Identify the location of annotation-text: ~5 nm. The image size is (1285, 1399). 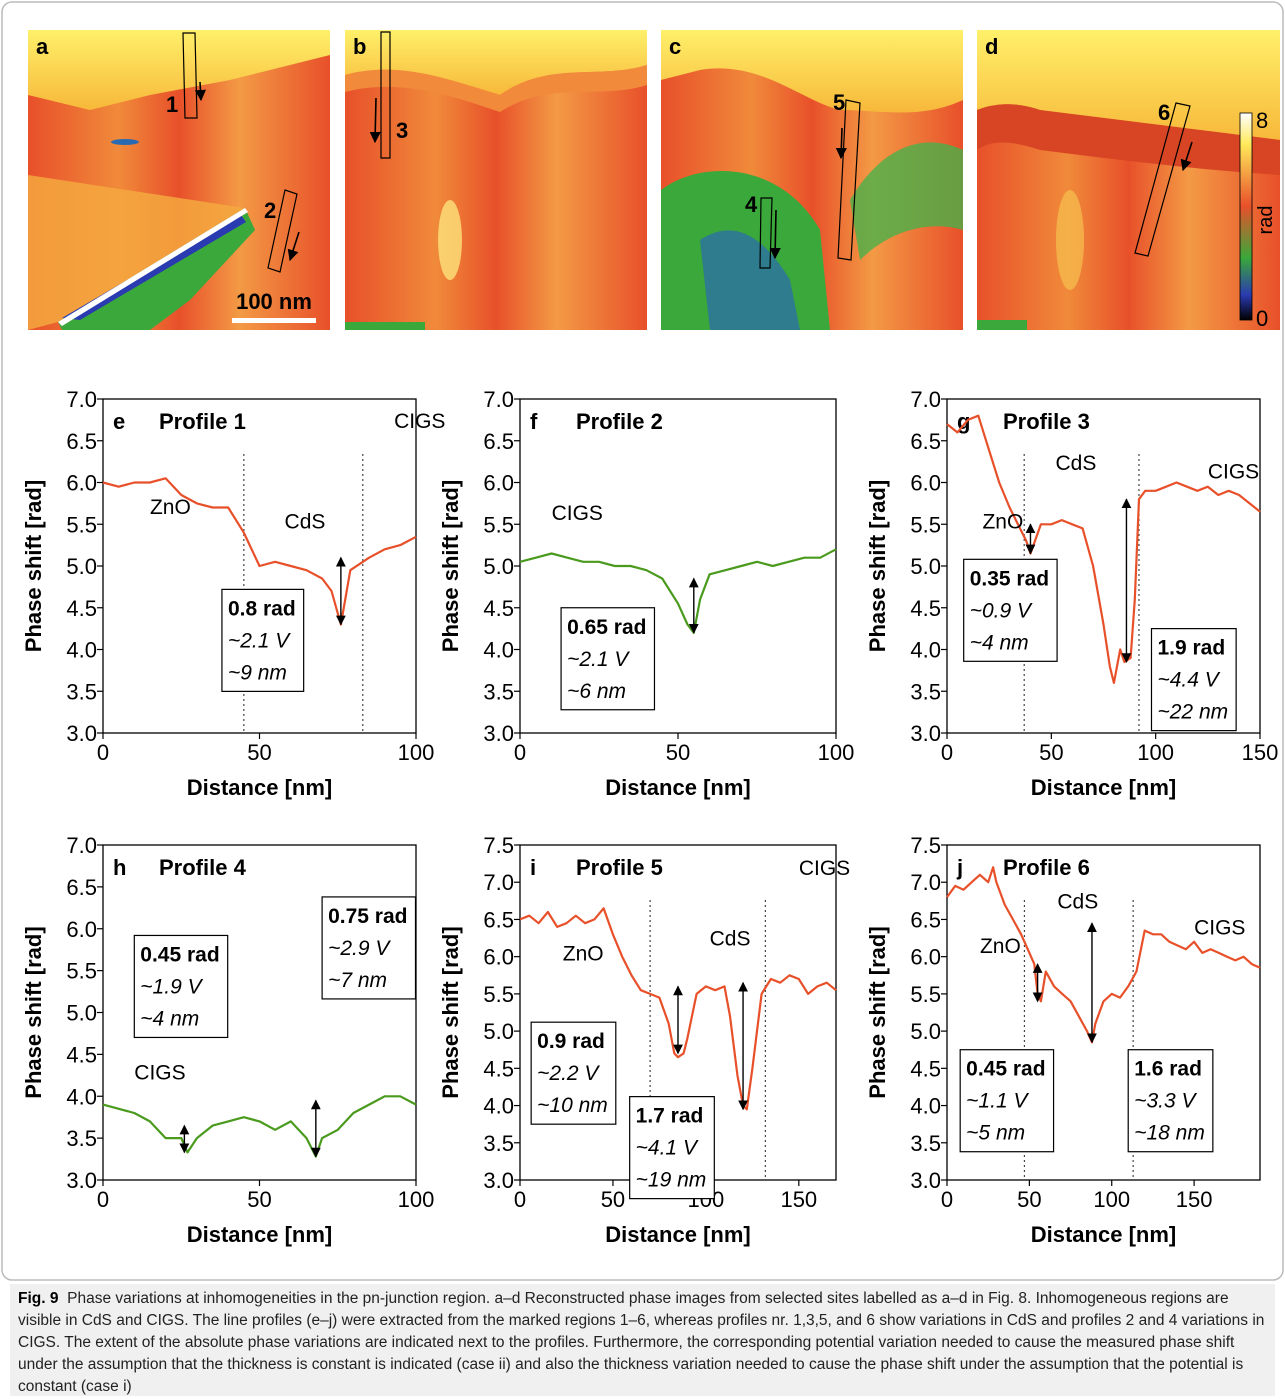
(995, 1133).